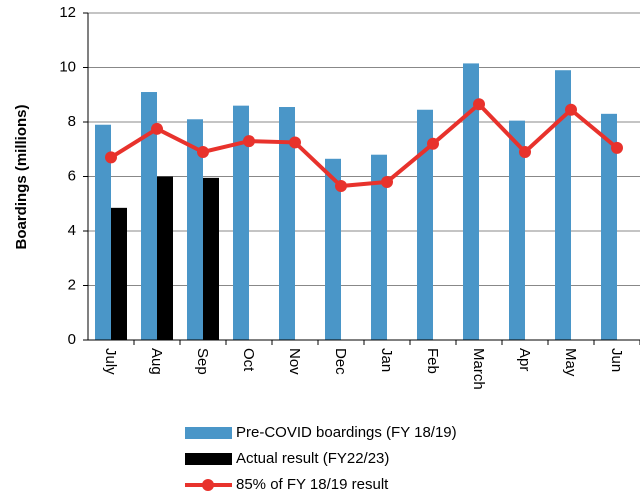 The height and width of the screenshot is (495, 640). Describe the element at coordinates (312, 458) in the screenshot. I see `legend-label: Actual result (FY22/23)` at that location.